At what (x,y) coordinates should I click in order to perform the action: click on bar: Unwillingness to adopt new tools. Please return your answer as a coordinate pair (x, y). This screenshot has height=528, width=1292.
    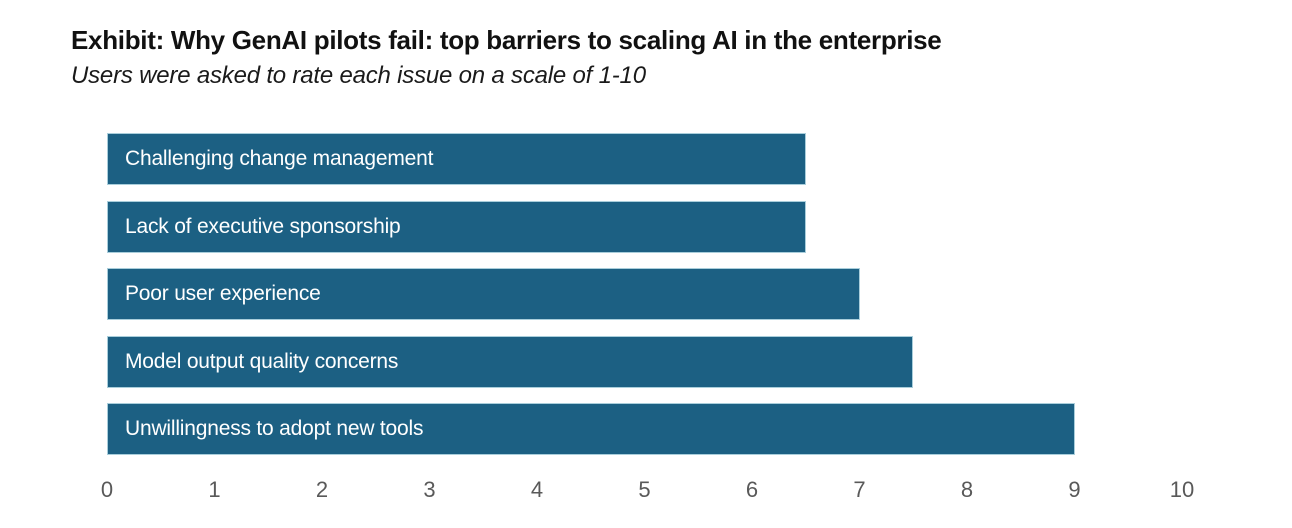
    Looking at the image, I should click on (591, 429).